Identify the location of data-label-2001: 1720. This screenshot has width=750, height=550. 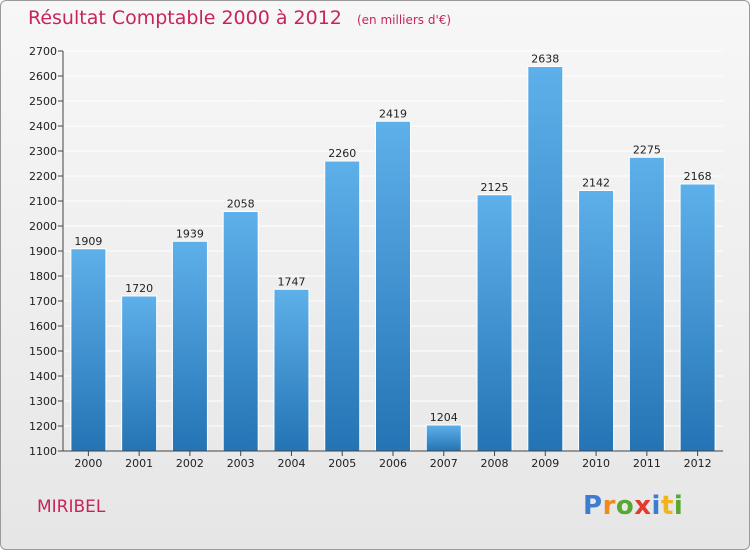
(139, 288).